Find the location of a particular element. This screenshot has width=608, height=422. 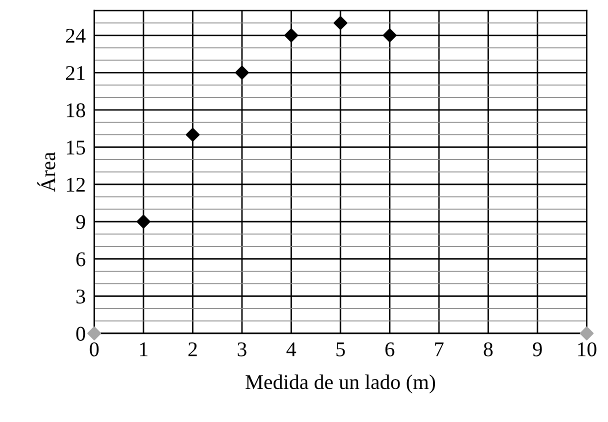

x-tick-label: 2 is located at coordinates (192, 349).